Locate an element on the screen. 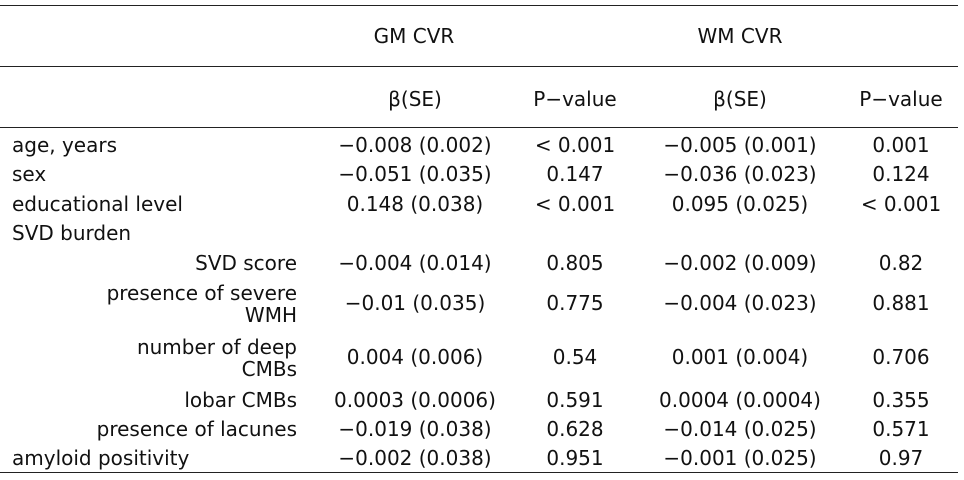 The width and height of the screenshot is (964, 480). gm-p-lacunes: 0.628 is located at coordinates (575, 429).